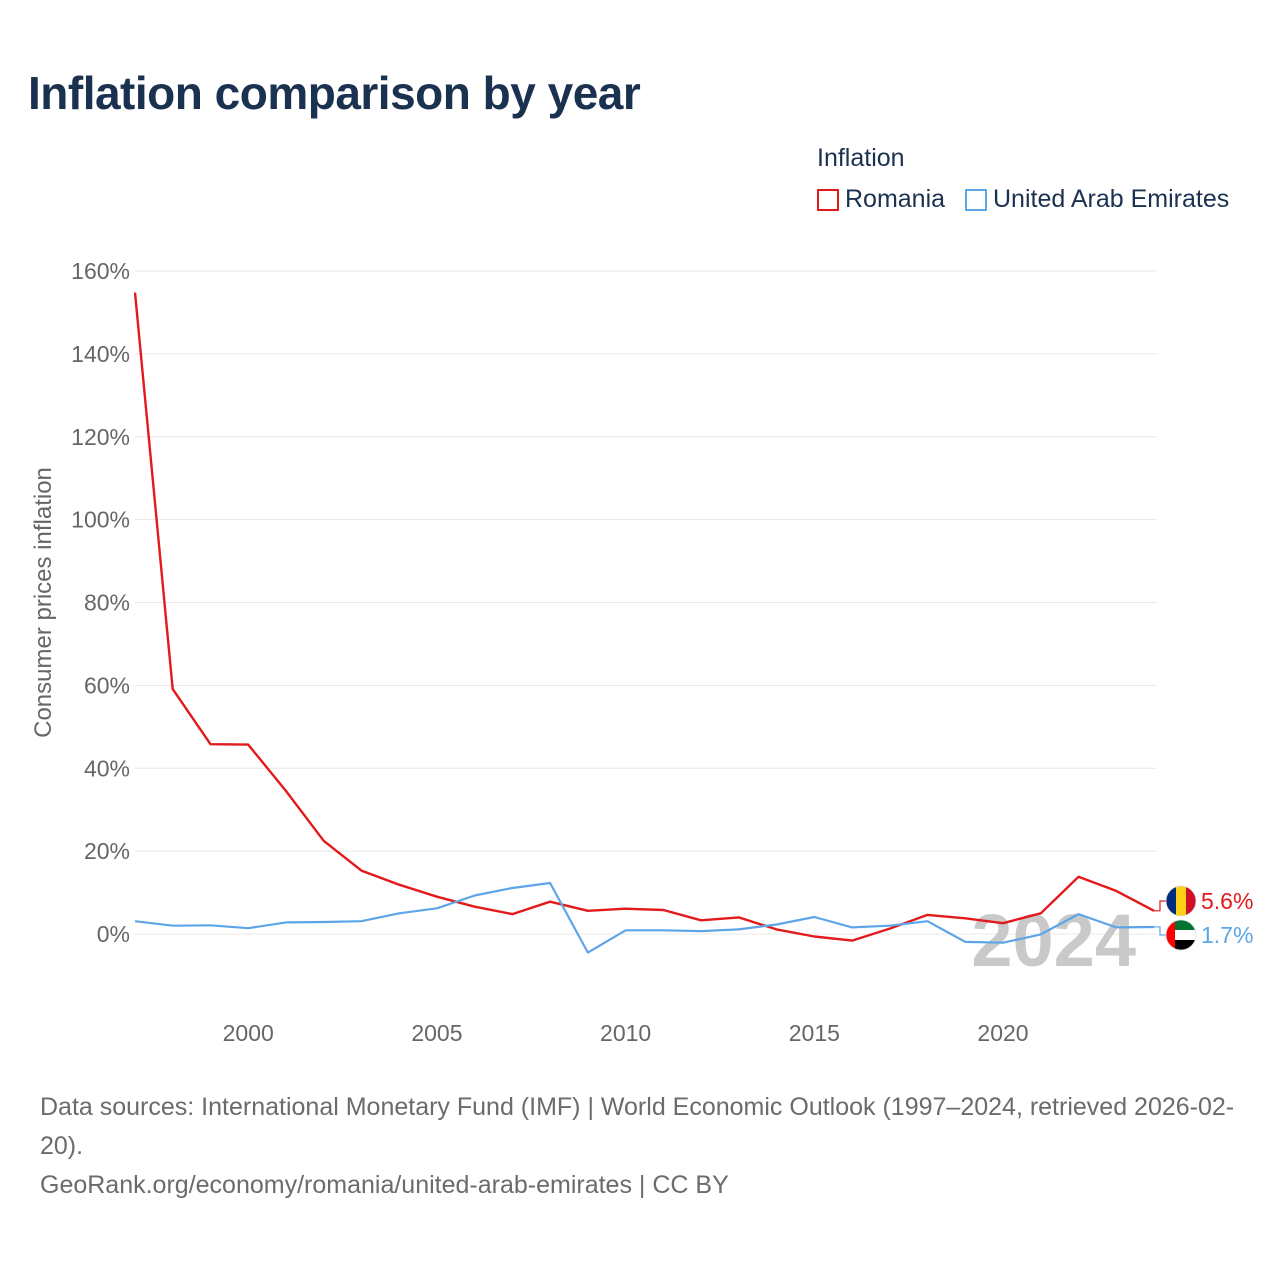 This screenshot has width=1280, height=1280. I want to click on legend-swatch-romania, so click(828, 199).